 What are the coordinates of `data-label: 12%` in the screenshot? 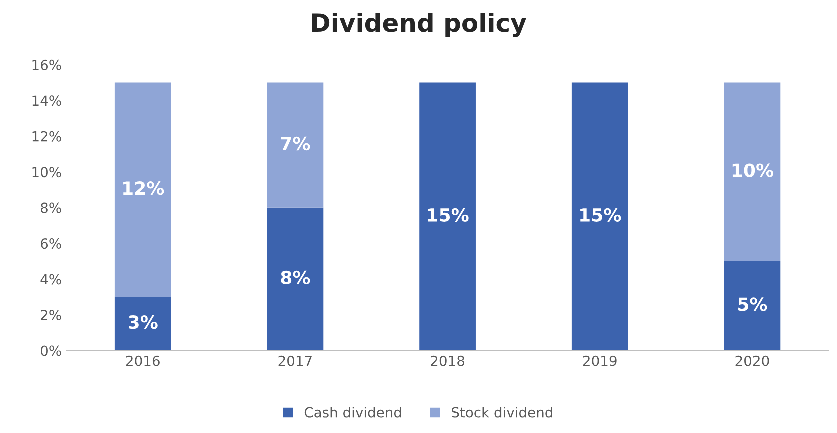 It's located at (144, 189).